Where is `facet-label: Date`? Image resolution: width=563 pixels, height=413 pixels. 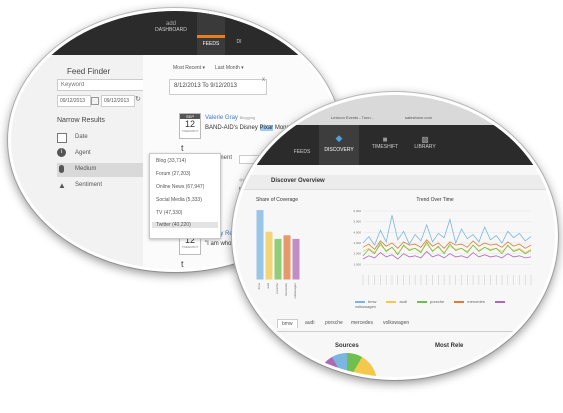
facet-label: Date is located at coordinates (81, 137).